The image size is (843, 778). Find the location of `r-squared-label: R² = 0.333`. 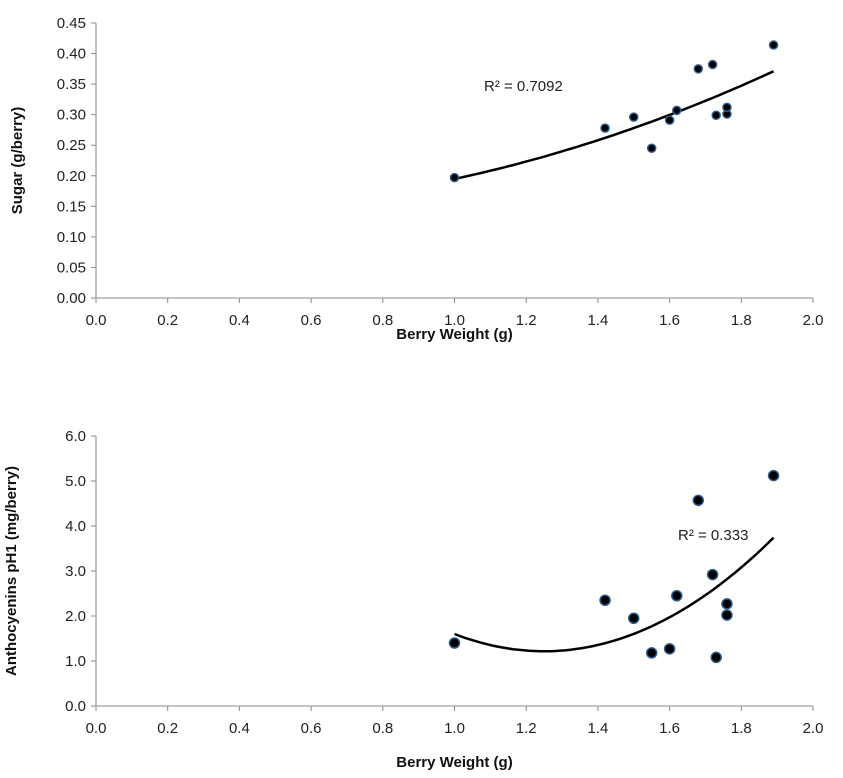

r-squared-label: R² = 0.333 is located at coordinates (713, 535).